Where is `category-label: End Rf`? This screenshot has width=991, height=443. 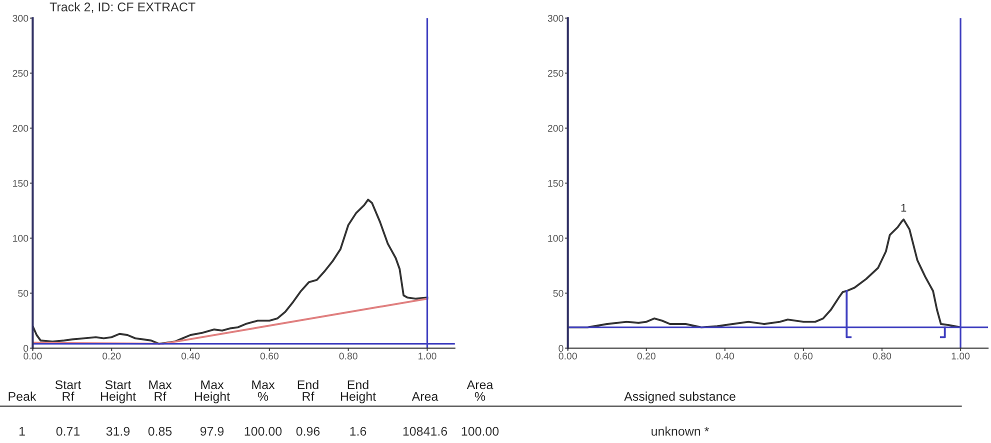
category-label: End Rf is located at coordinates (308, 390).